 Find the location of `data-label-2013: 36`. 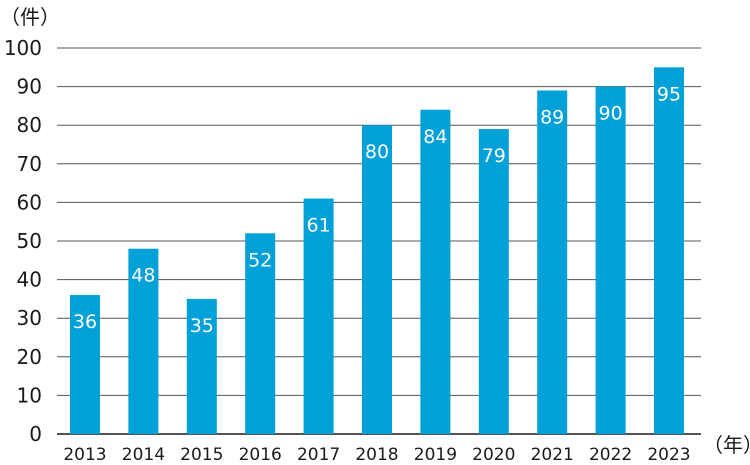

data-label-2013: 36 is located at coordinates (85, 322).